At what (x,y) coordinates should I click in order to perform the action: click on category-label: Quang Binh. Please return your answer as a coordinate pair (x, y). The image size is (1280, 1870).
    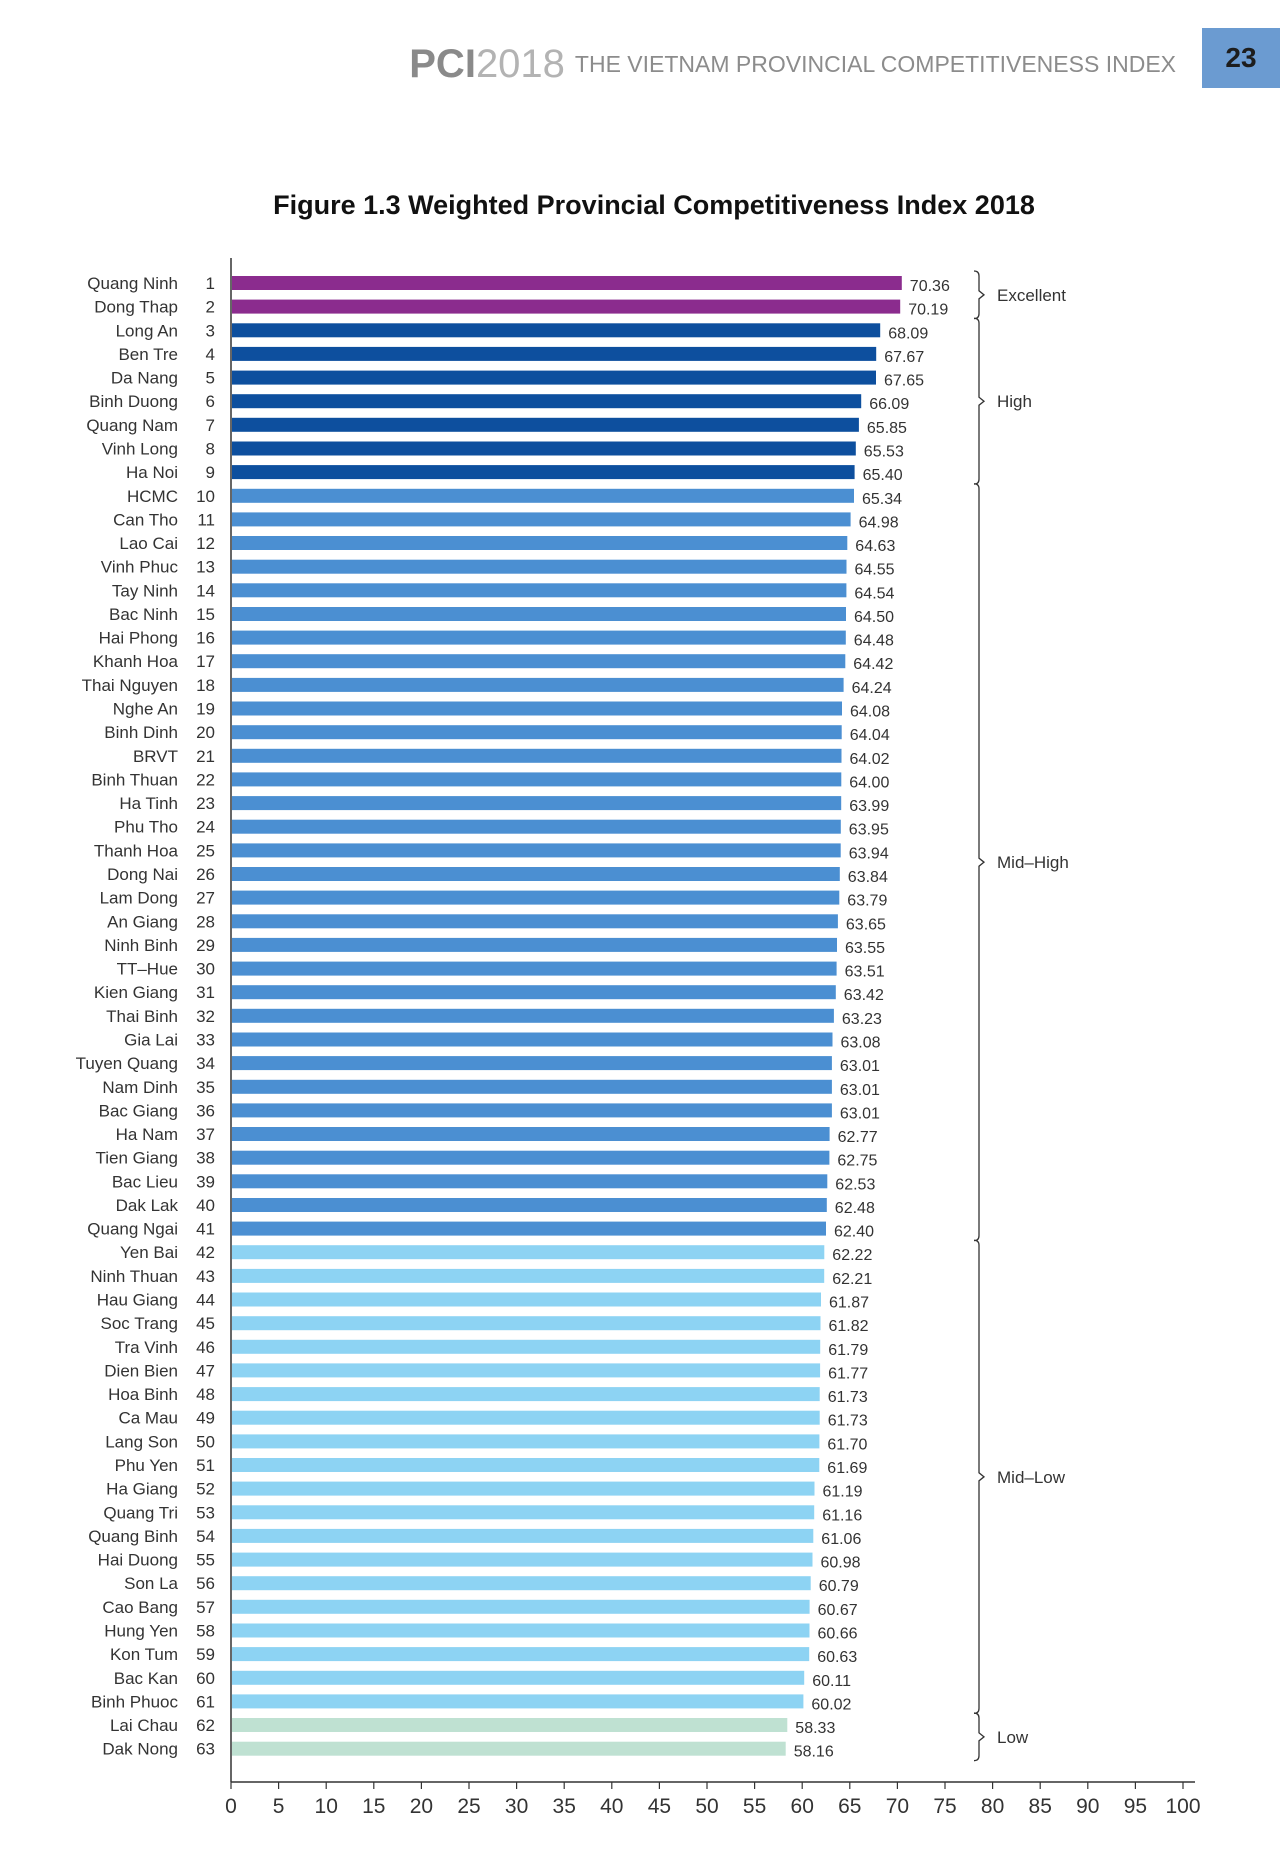
    Looking at the image, I should click on (133, 1536).